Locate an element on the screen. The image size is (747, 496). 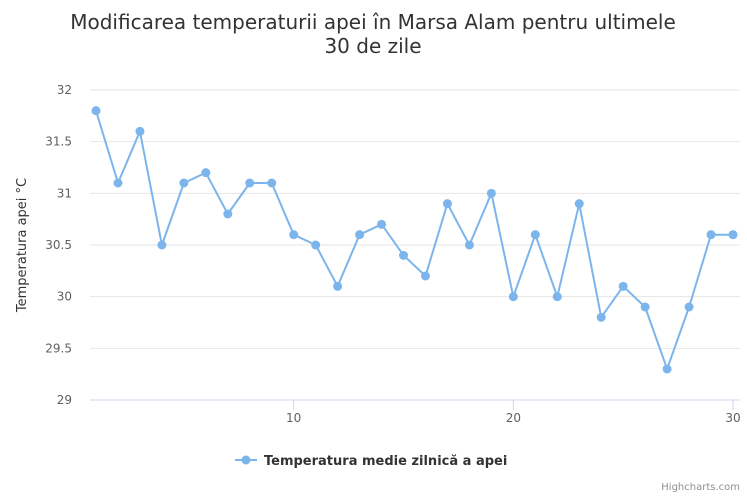
y-tick-label: 29 is located at coordinates (64, 400).